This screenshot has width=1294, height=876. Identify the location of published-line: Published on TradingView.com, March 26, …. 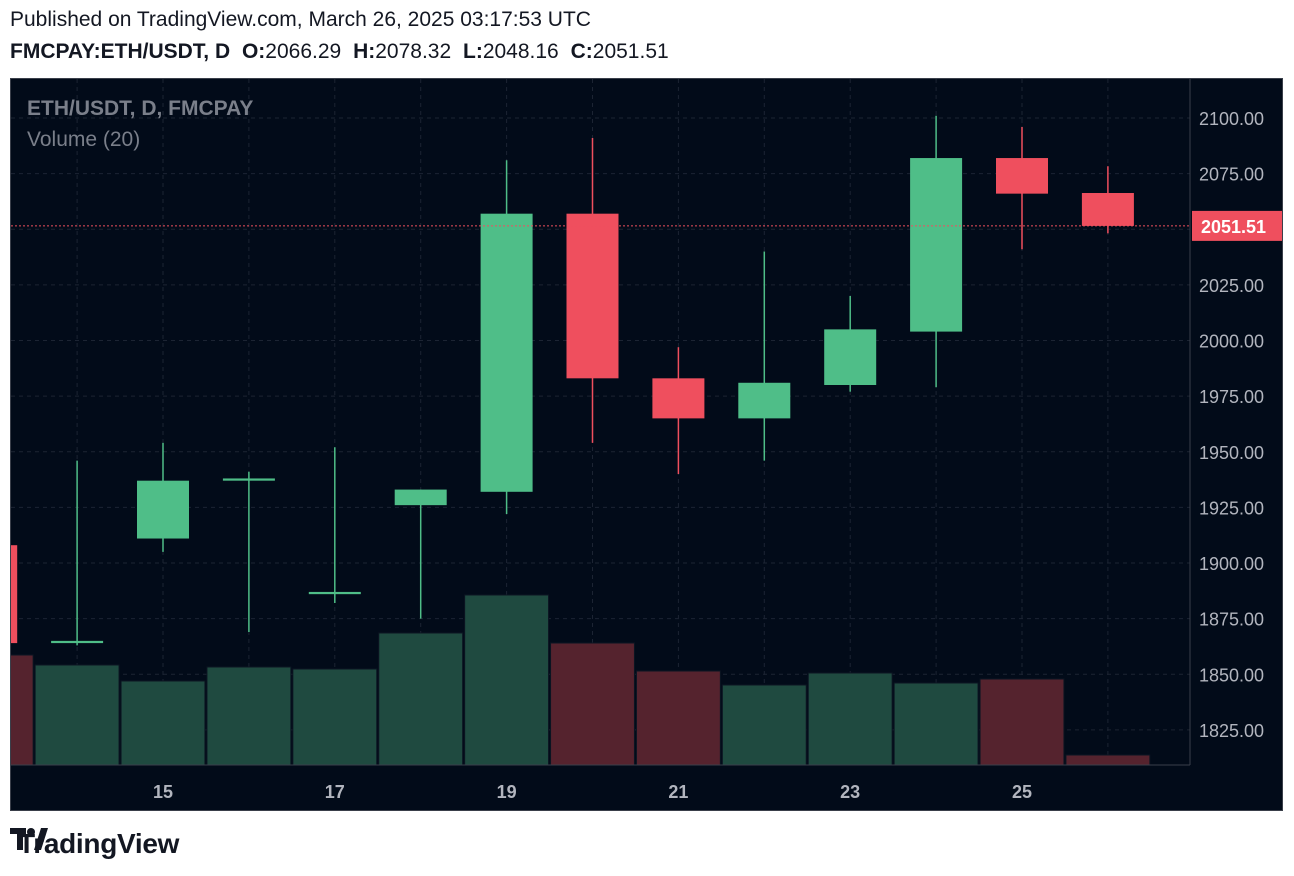
(300, 19).